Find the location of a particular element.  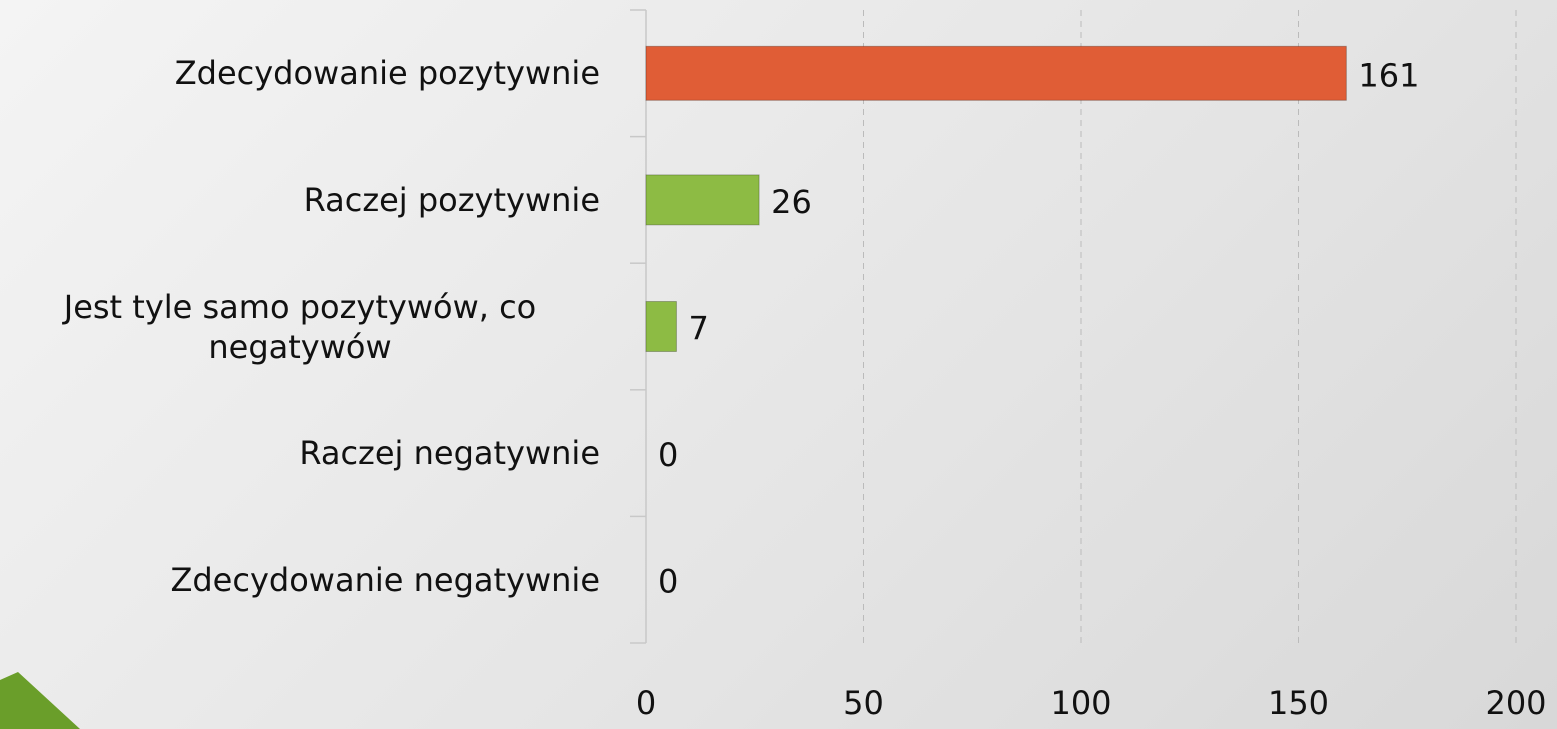

corner-decoration is located at coordinates (40, 700).